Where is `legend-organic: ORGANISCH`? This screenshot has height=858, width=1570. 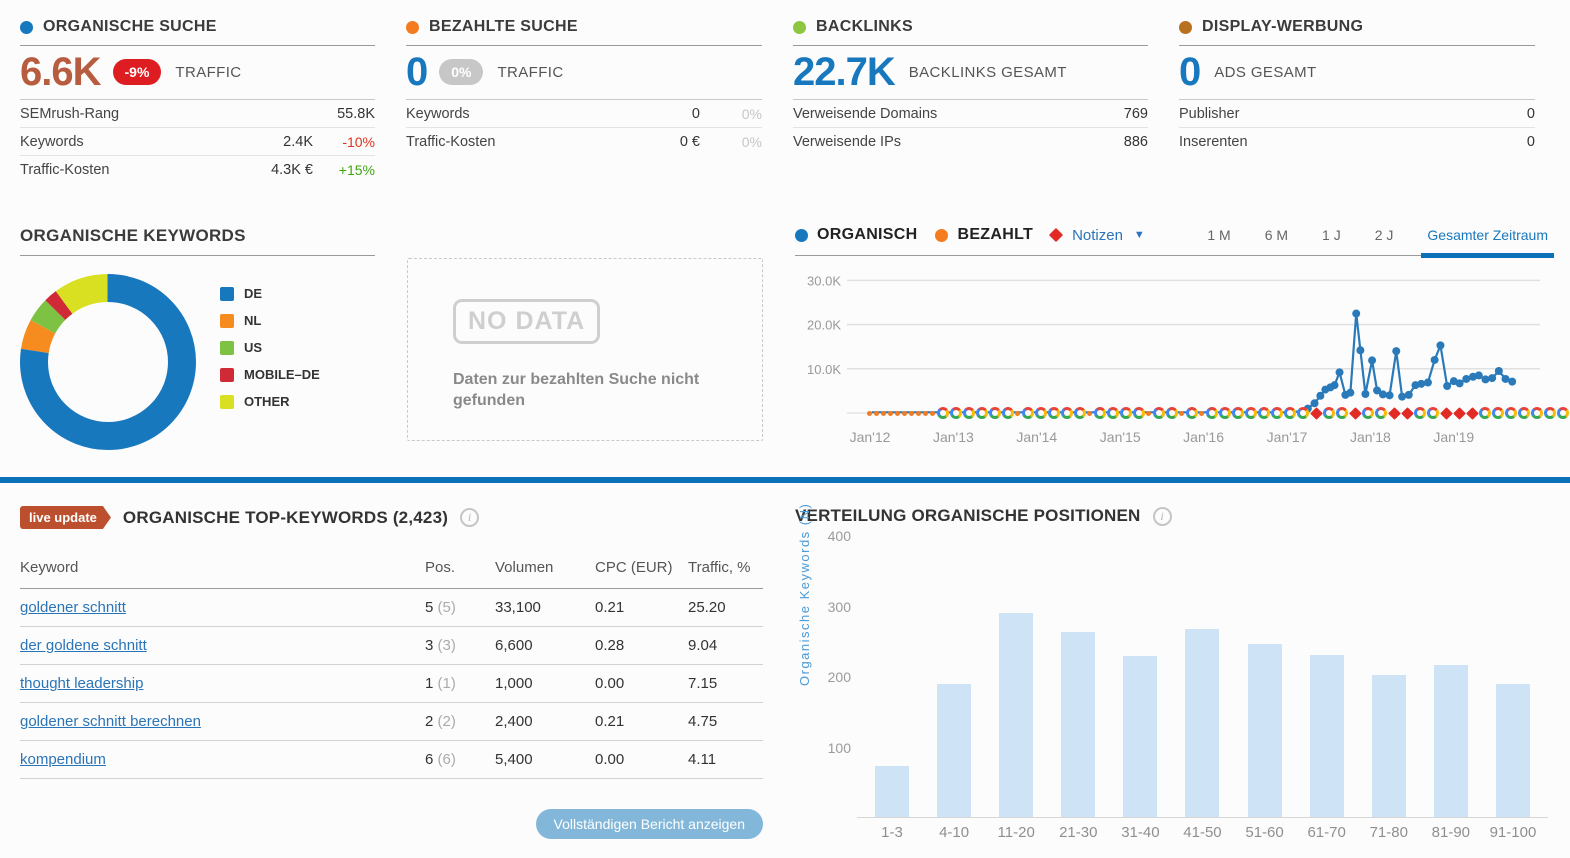 legend-organic: ORGANISCH is located at coordinates (856, 235).